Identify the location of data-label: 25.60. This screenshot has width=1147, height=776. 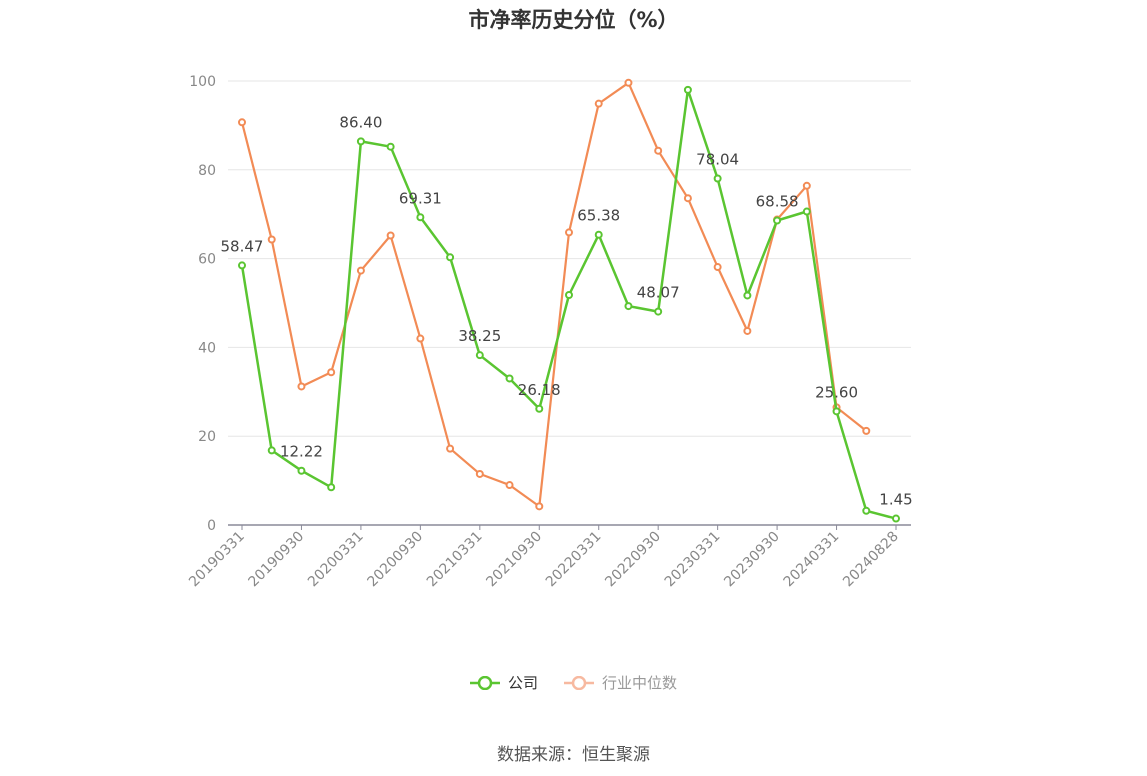
(836, 392).